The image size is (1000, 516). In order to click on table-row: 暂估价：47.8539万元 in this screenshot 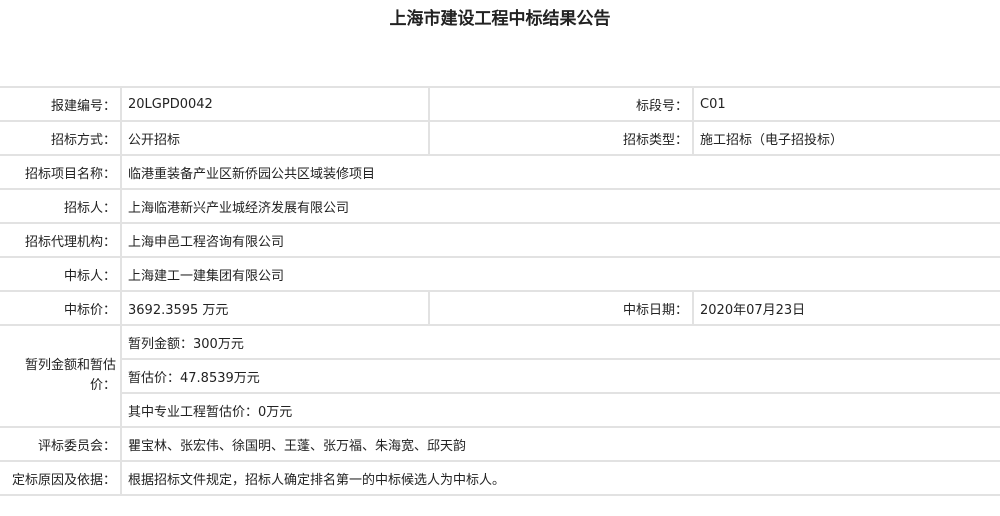, I will do `click(500, 376)`.